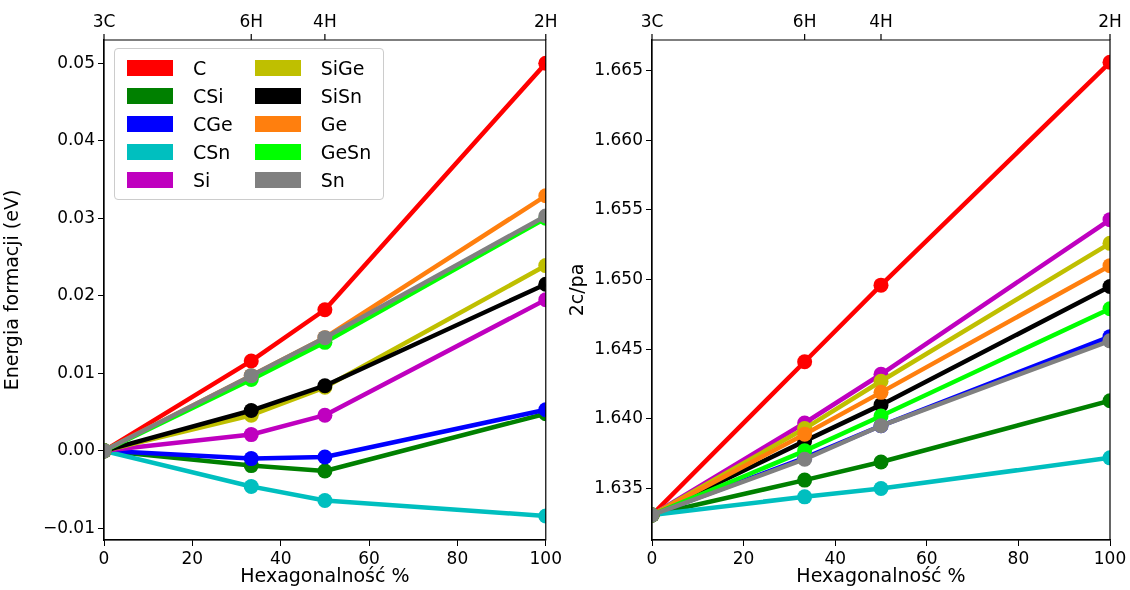 This screenshot has width=1130, height=590. What do you see at coordinates (618, 138) in the screenshot?
I see `y-tick-label: 1.660` at bounding box center [618, 138].